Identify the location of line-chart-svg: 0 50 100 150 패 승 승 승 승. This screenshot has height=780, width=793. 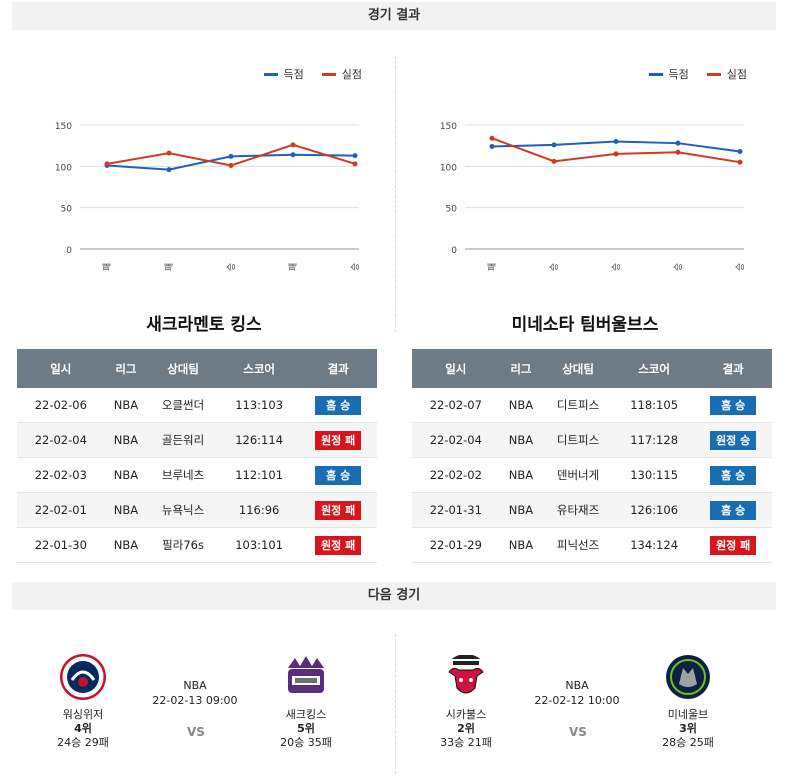
(593, 196).